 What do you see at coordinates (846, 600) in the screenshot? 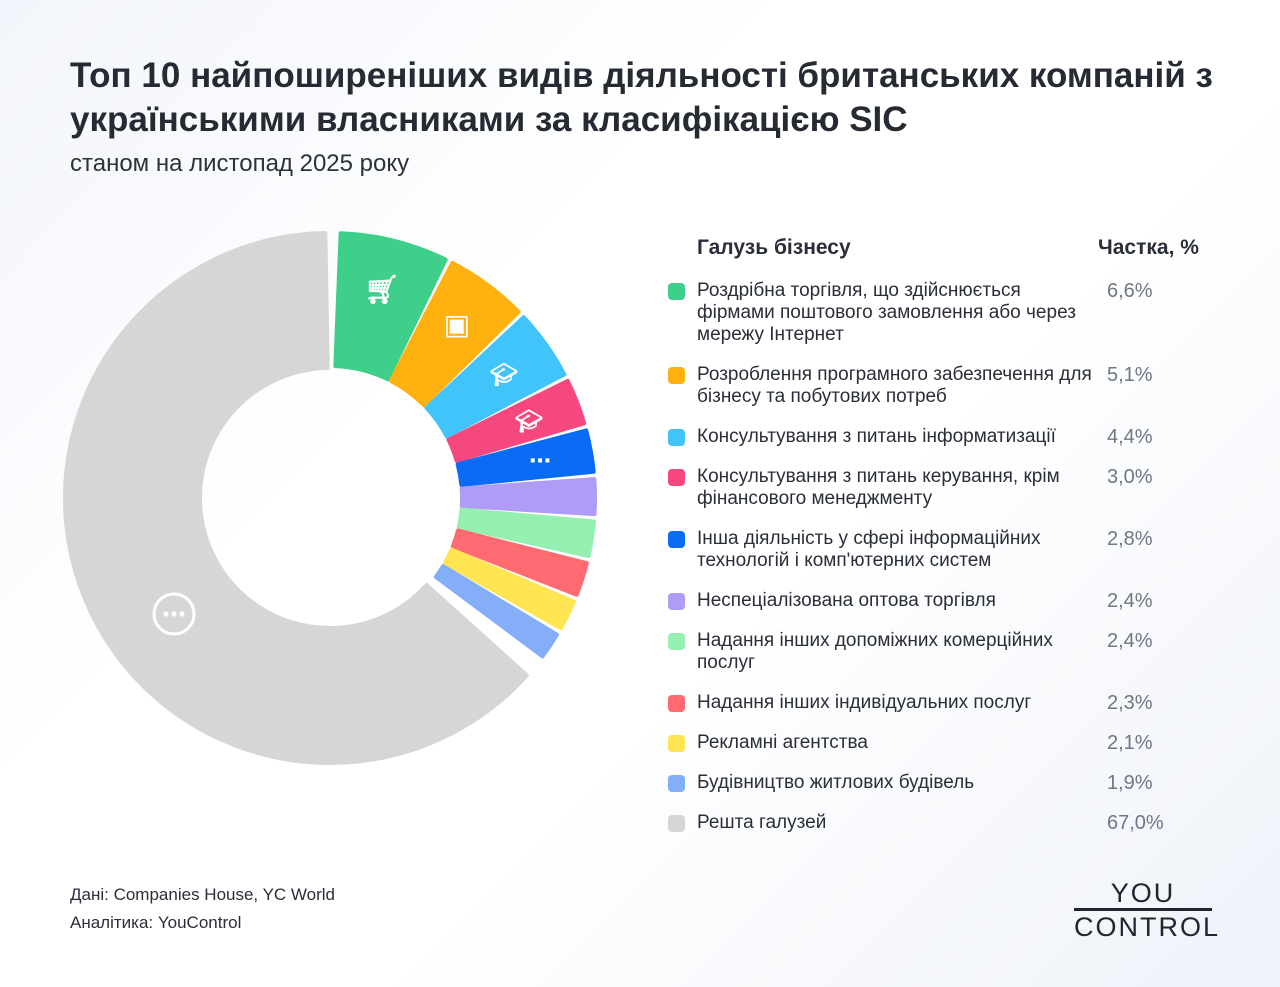
I see `legend-label: Неспеціалізована оптова торгівля` at bounding box center [846, 600].